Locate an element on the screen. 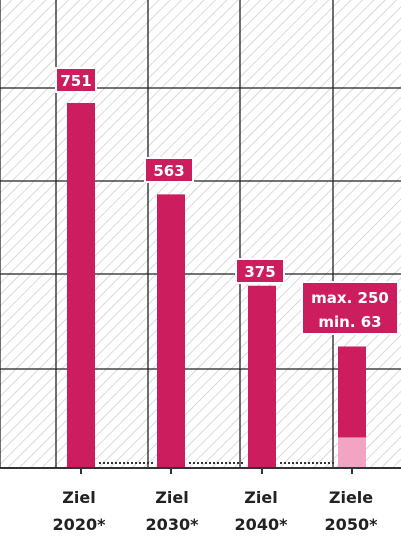 The height and width of the screenshot is (539, 401). x-label-2-line1: Ziel is located at coordinates (171, 497).